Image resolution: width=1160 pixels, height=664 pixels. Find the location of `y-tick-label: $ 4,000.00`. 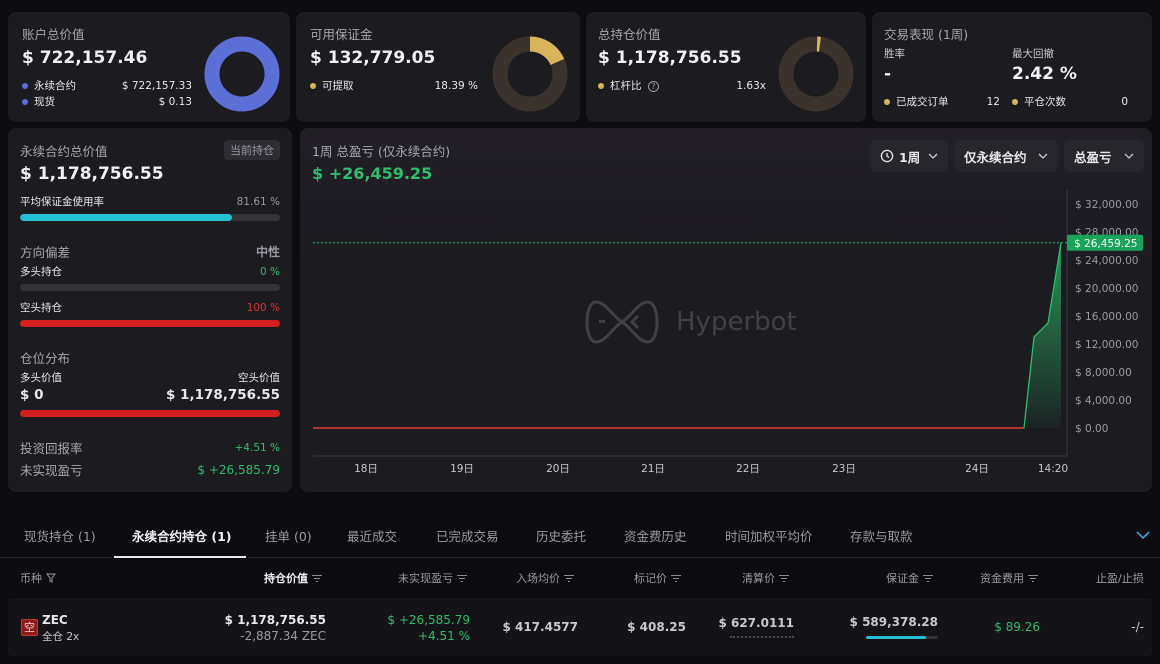

y-tick-label: $ 4,000.00 is located at coordinates (1103, 401).